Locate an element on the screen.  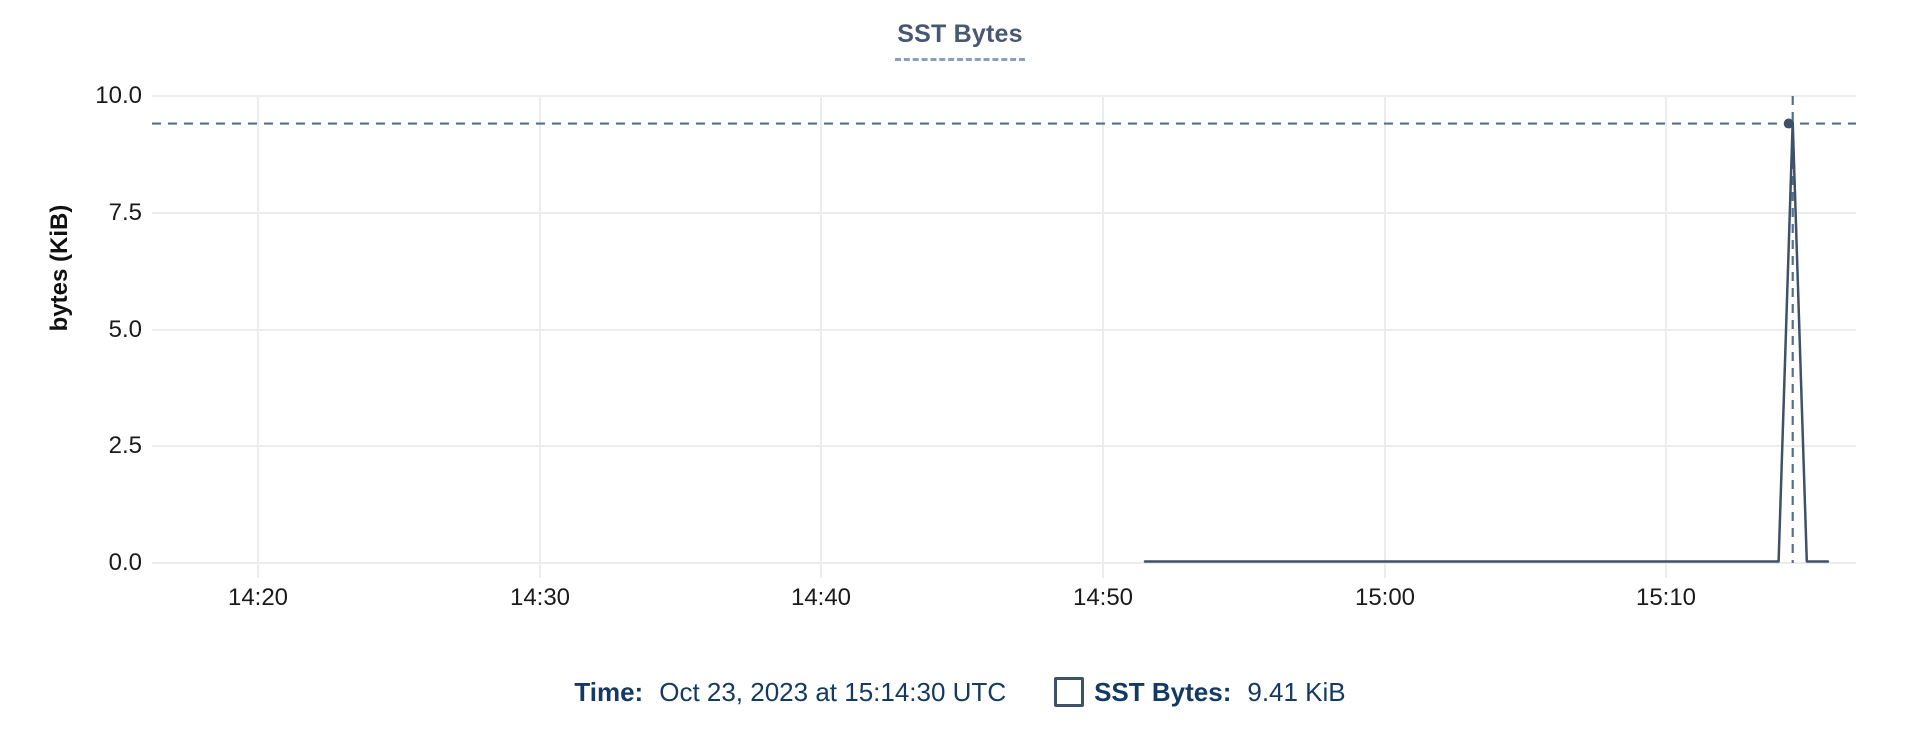
tooltip-time-group: Time: Oct 23, 2023 at 15:14:30 UTC is located at coordinates (790, 692).